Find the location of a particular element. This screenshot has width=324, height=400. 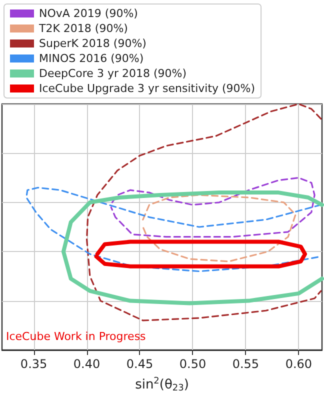

annotation: IceCube Work in Progress is located at coordinates (76, 336).